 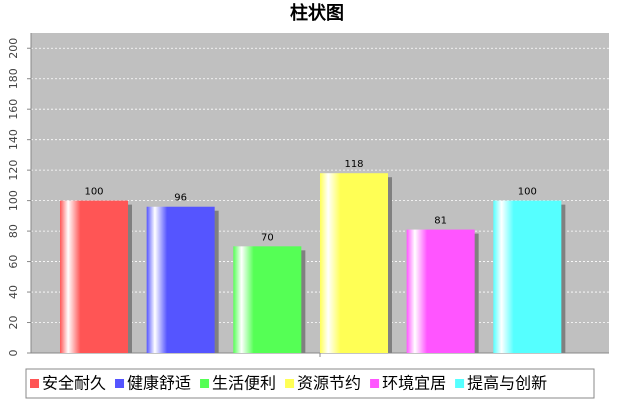 I want to click on y-tick-label: 100, so click(x=13, y=200).